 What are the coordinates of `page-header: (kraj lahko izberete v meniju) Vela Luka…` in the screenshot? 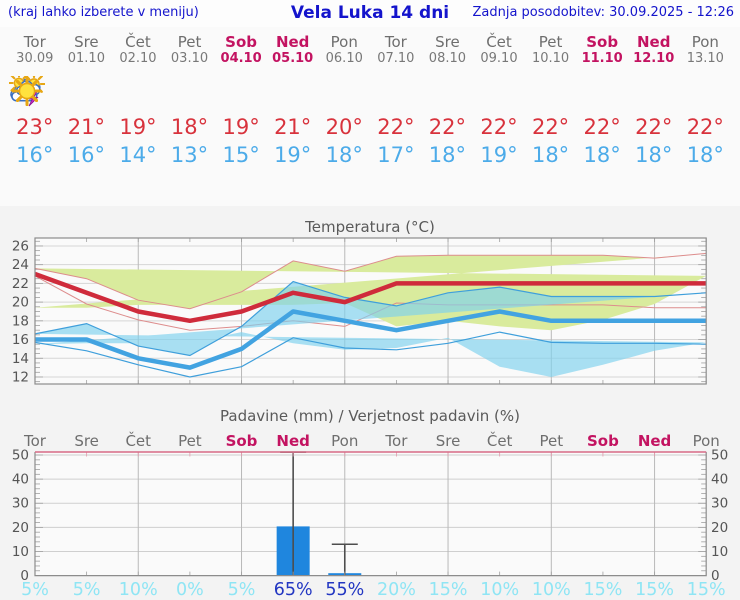 It's located at (370, 13).